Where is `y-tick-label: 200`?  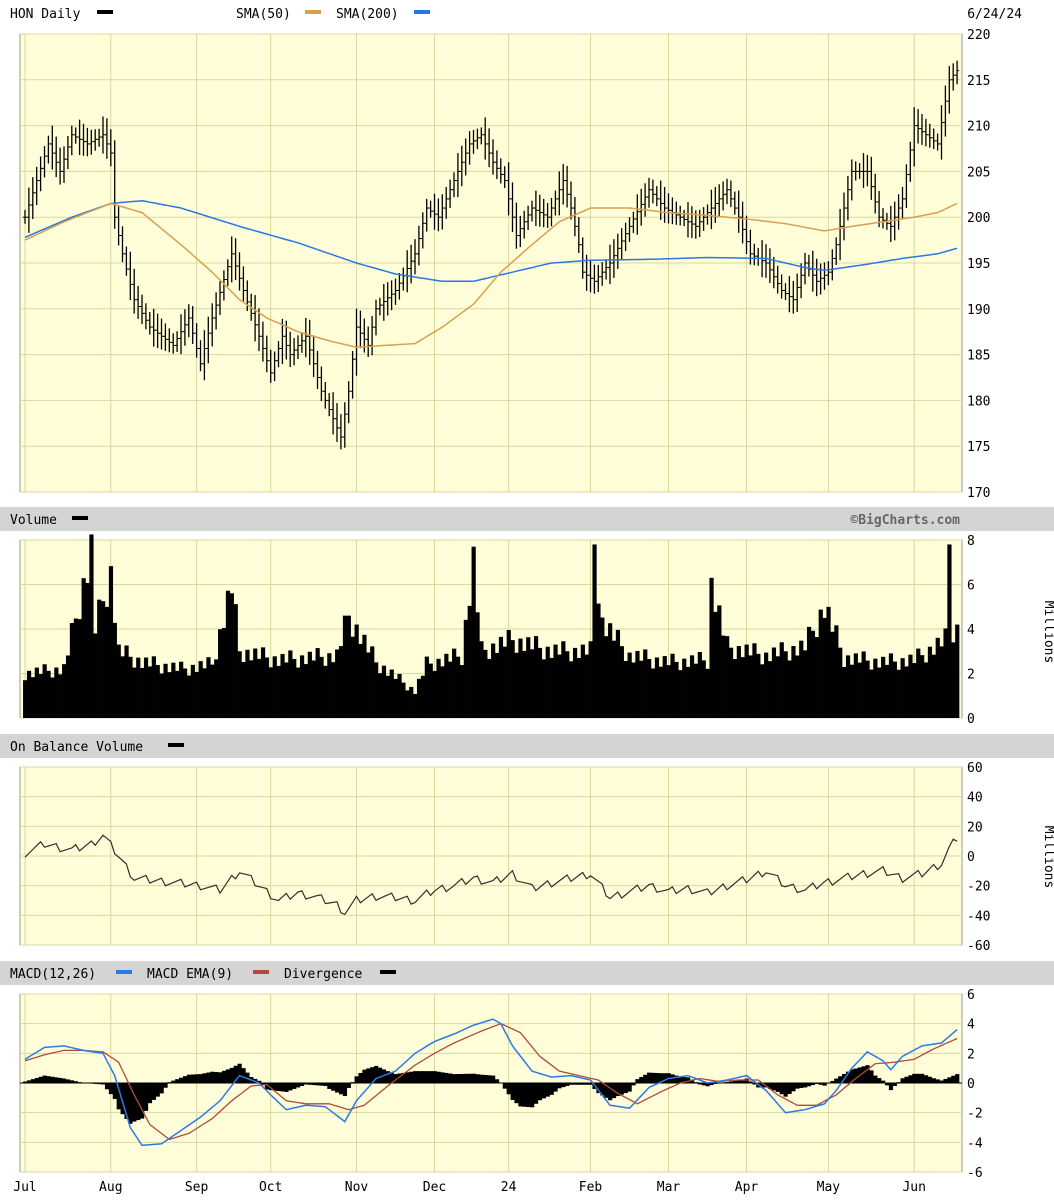
y-tick-label: 200 is located at coordinates (978, 218).